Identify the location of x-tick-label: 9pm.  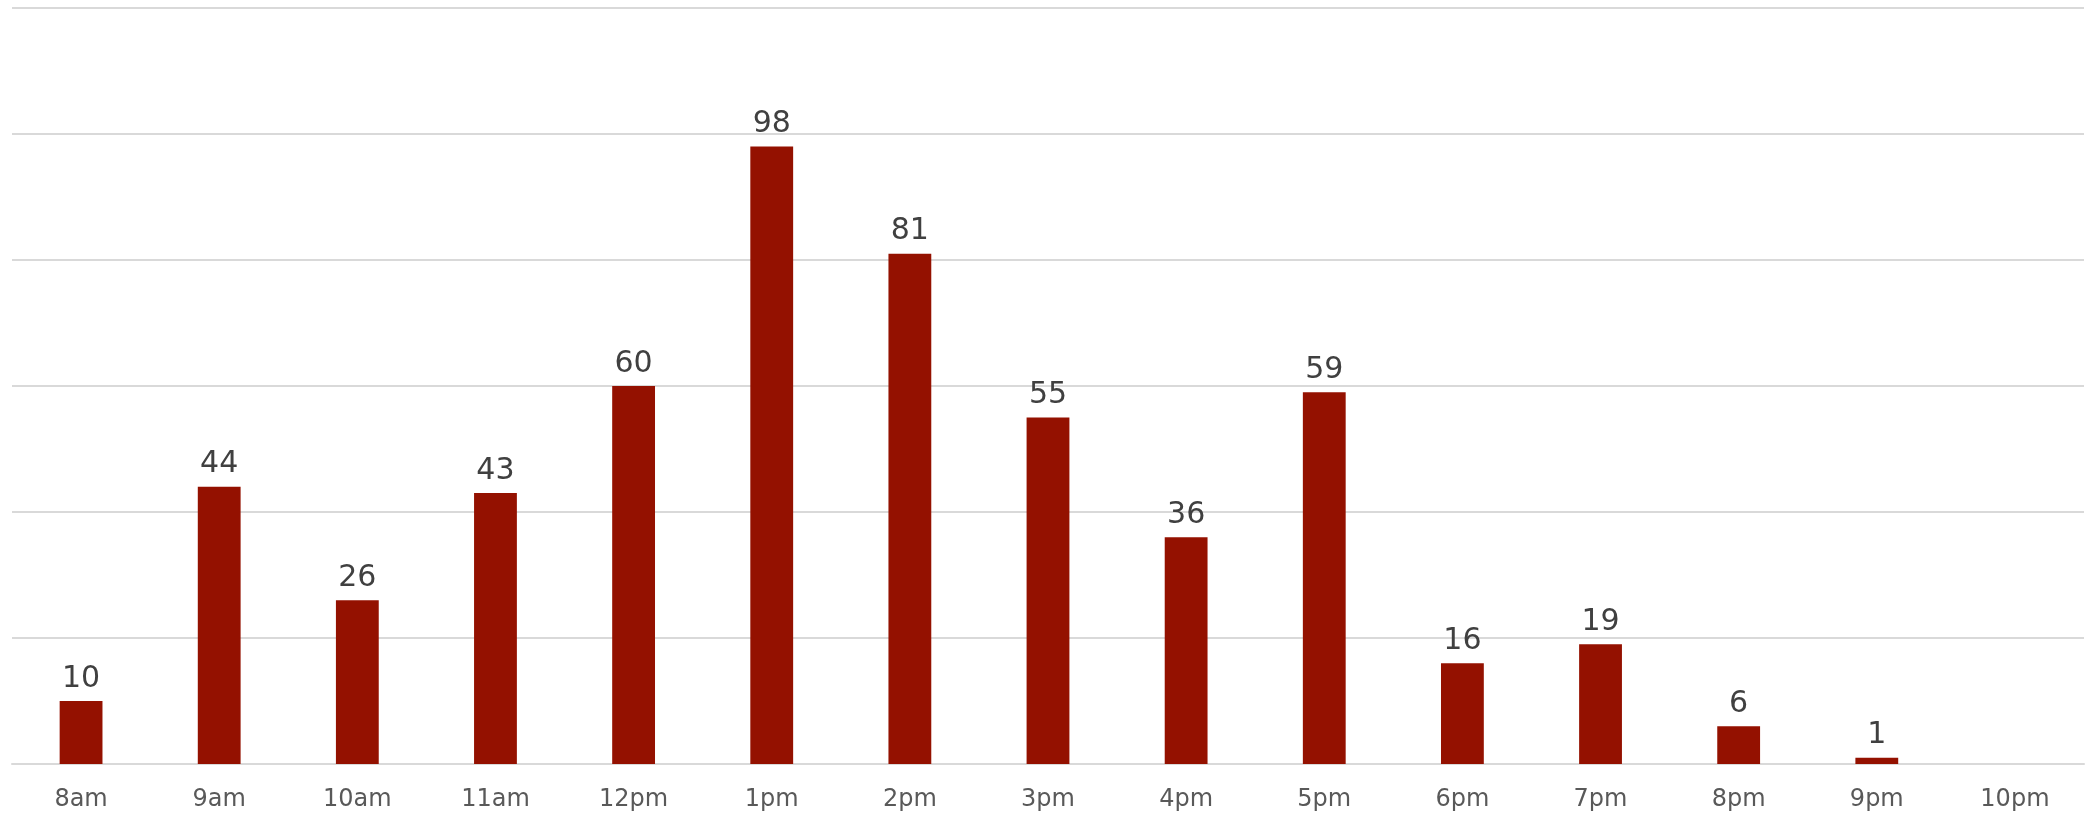
(1876, 798).